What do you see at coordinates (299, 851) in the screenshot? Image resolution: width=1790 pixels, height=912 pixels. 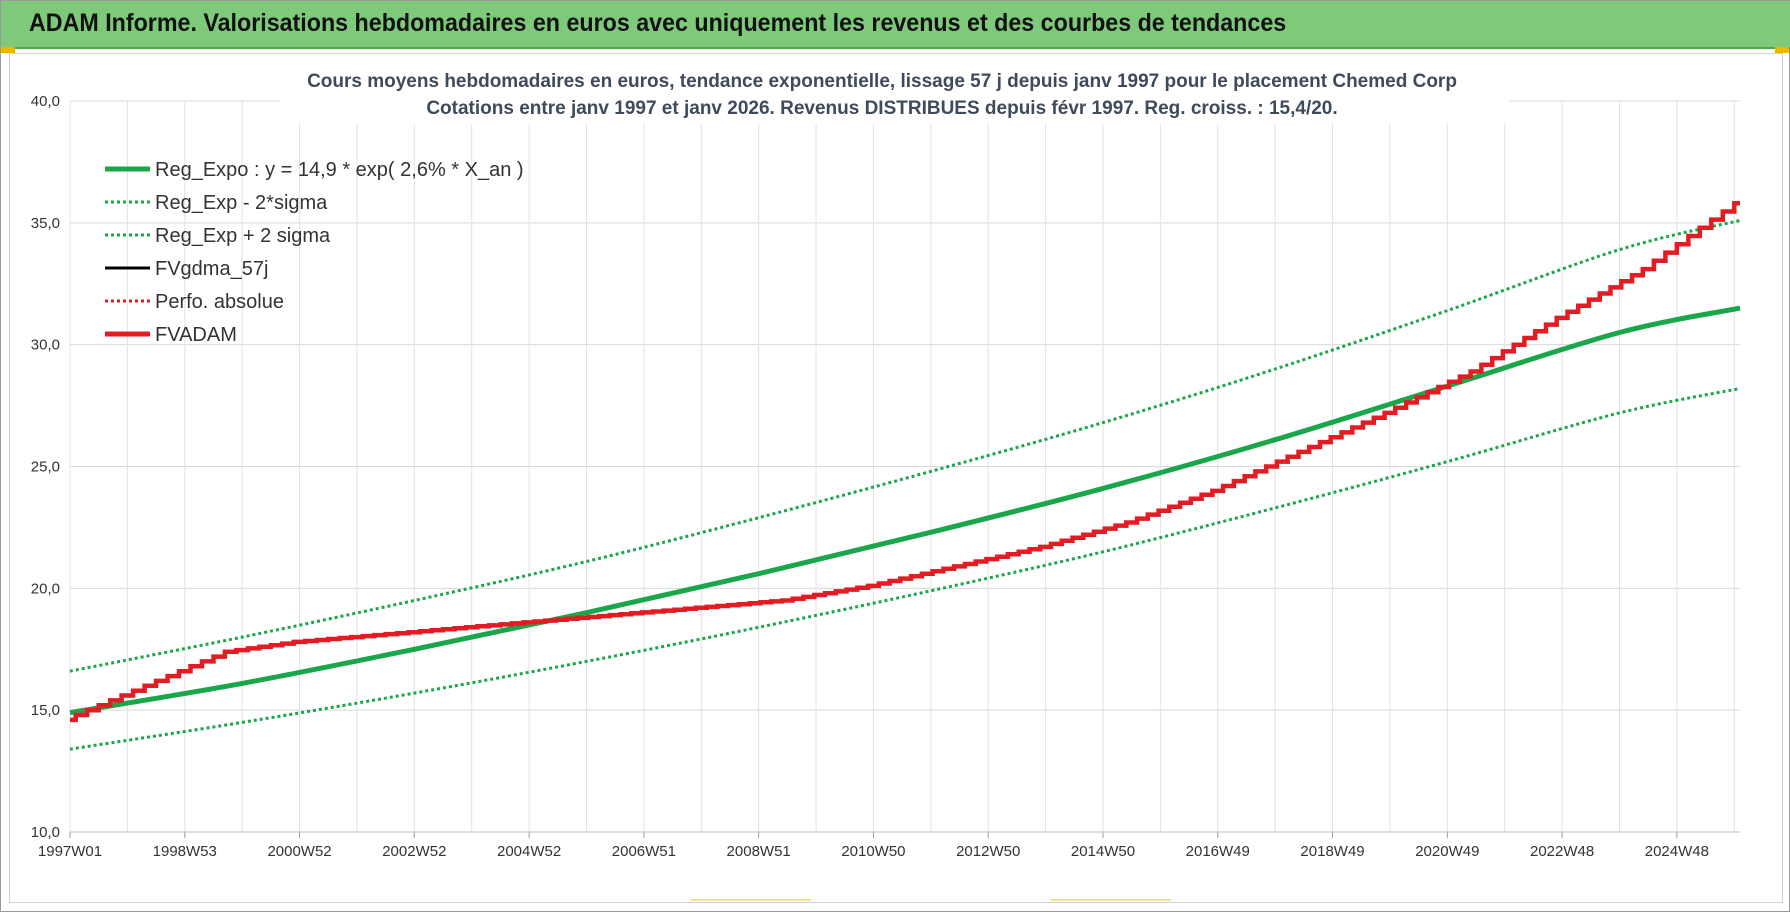 I see `x-tick-label: 2000W52` at bounding box center [299, 851].